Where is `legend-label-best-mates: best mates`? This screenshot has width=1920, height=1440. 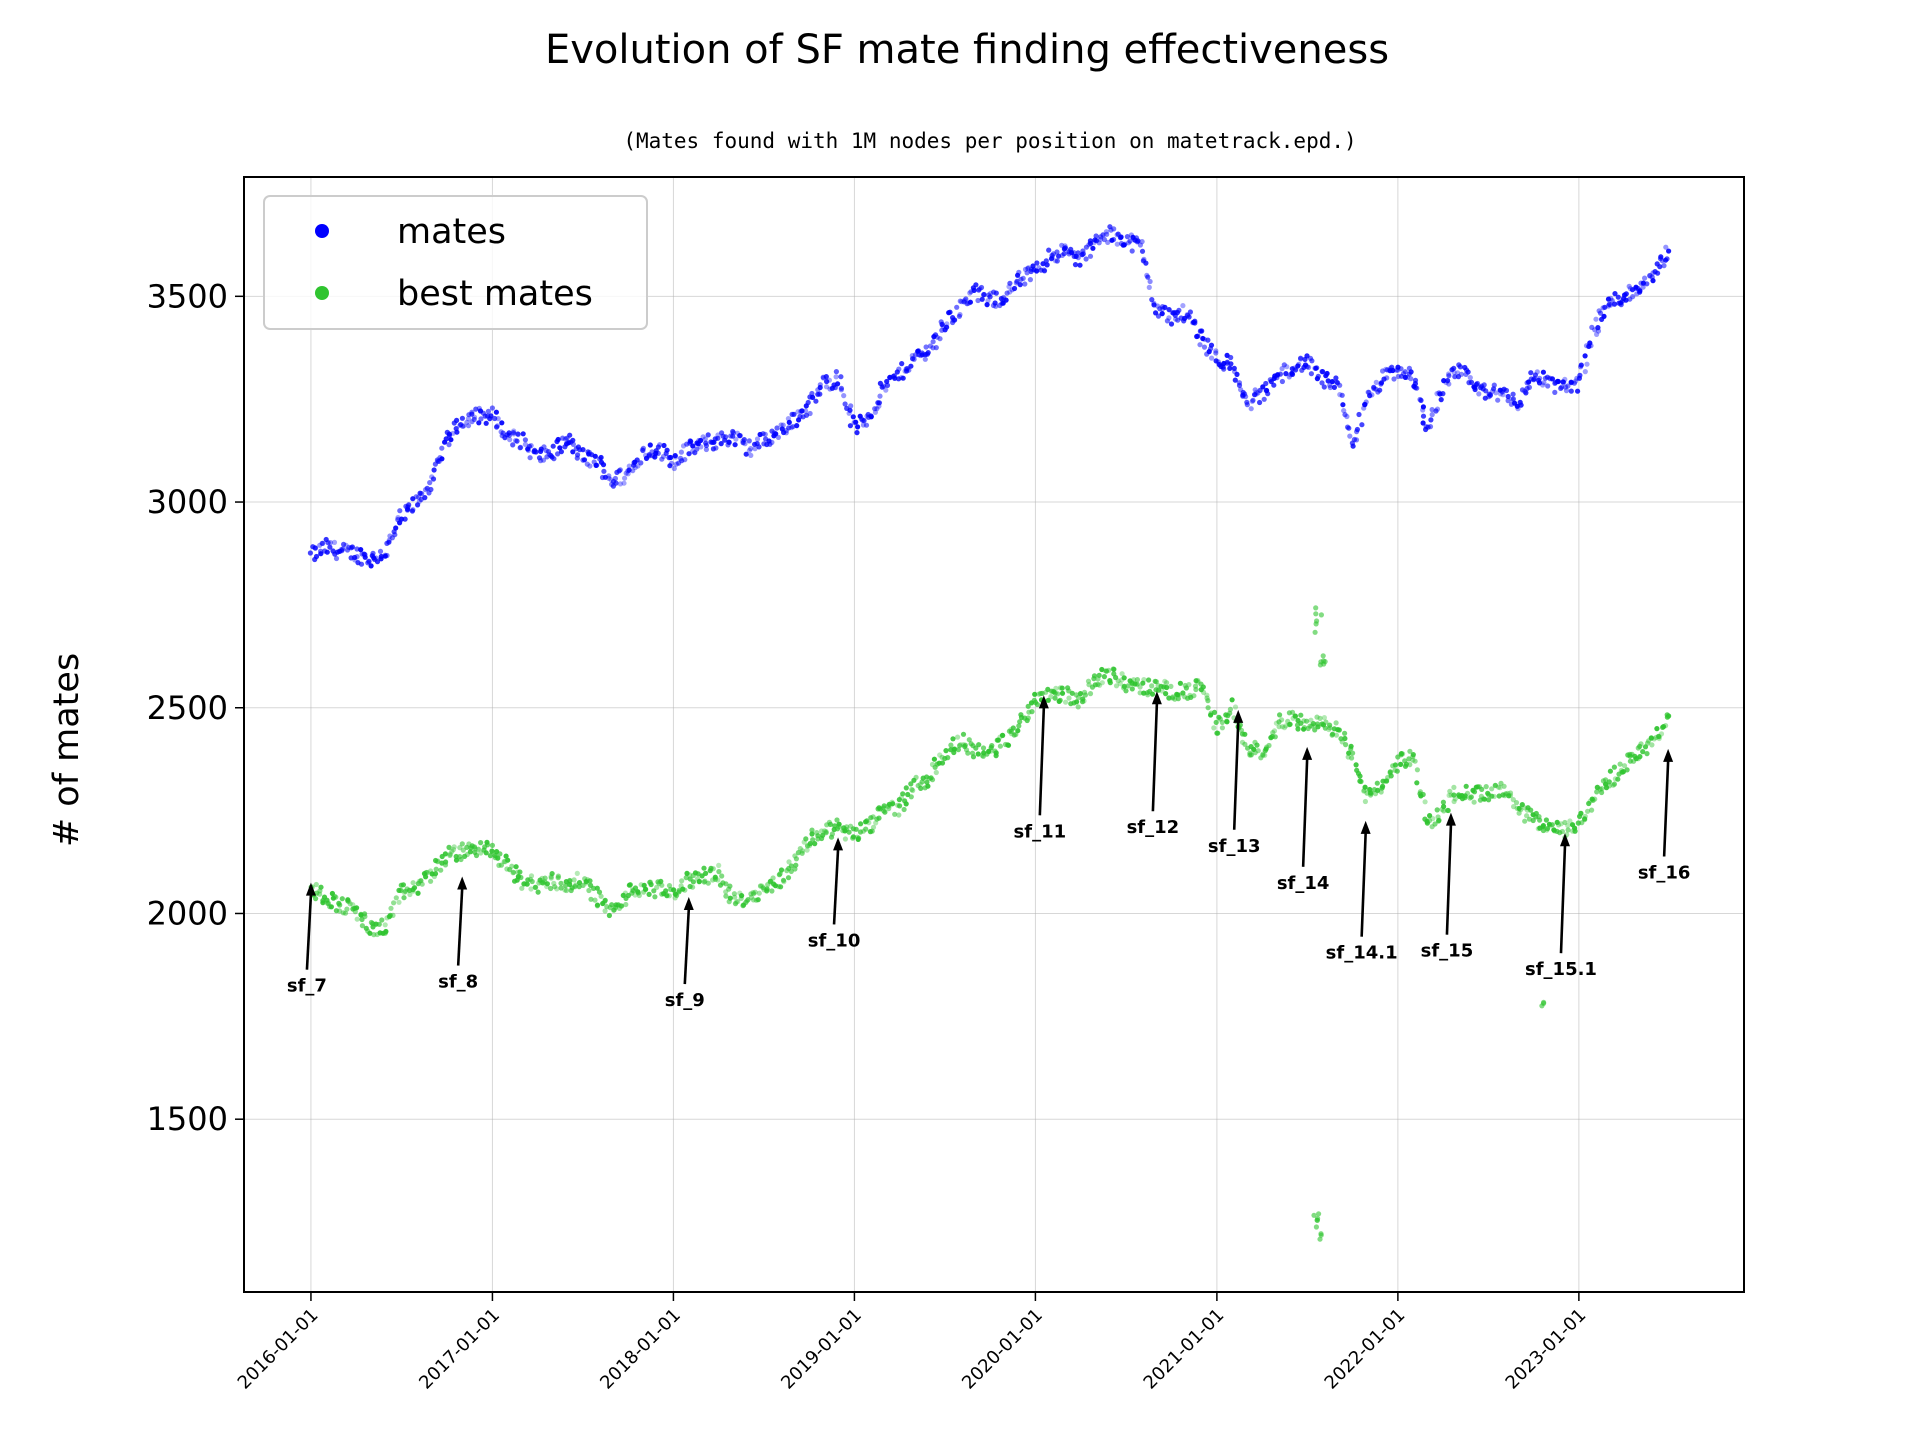
legend-label-best-mates: best mates is located at coordinates (495, 294).